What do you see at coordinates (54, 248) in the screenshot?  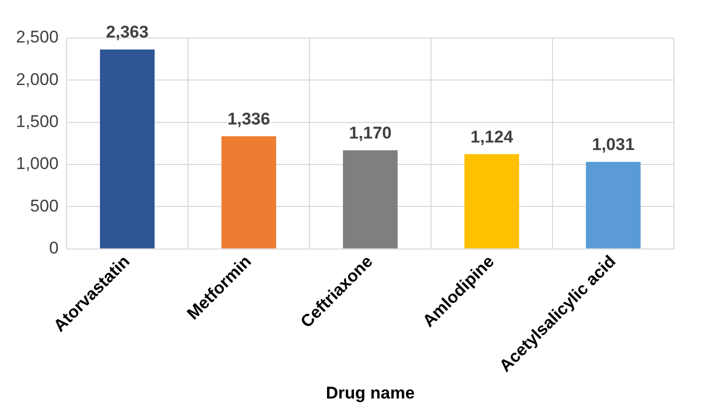 I see `y-tick-label: 0` at bounding box center [54, 248].